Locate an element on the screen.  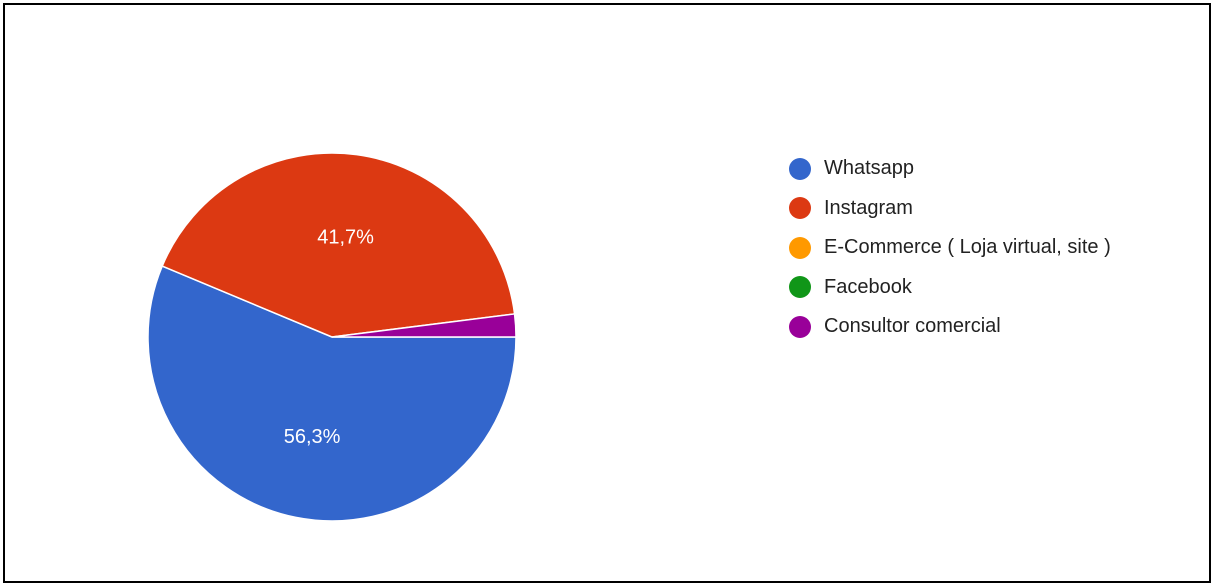
legend-item-ecommerce: E-Commerce ( Loja virtual, site ) is located at coordinates (950, 248).